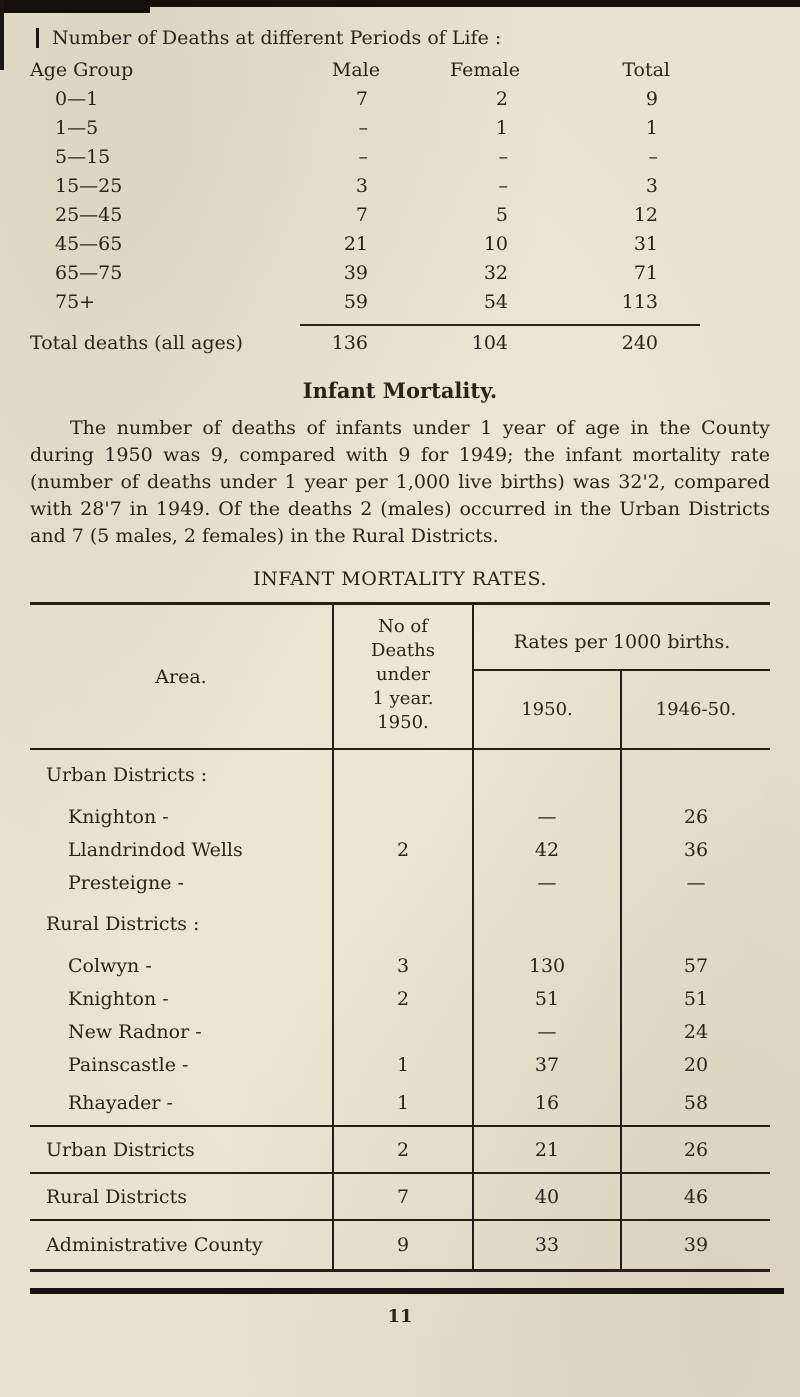 Image resolution: width=800 pixels, height=1397 pixels. Describe the element at coordinates (400, 99) in the screenshot. I see `deaths-table-row: 0—1 7 2 9` at that location.